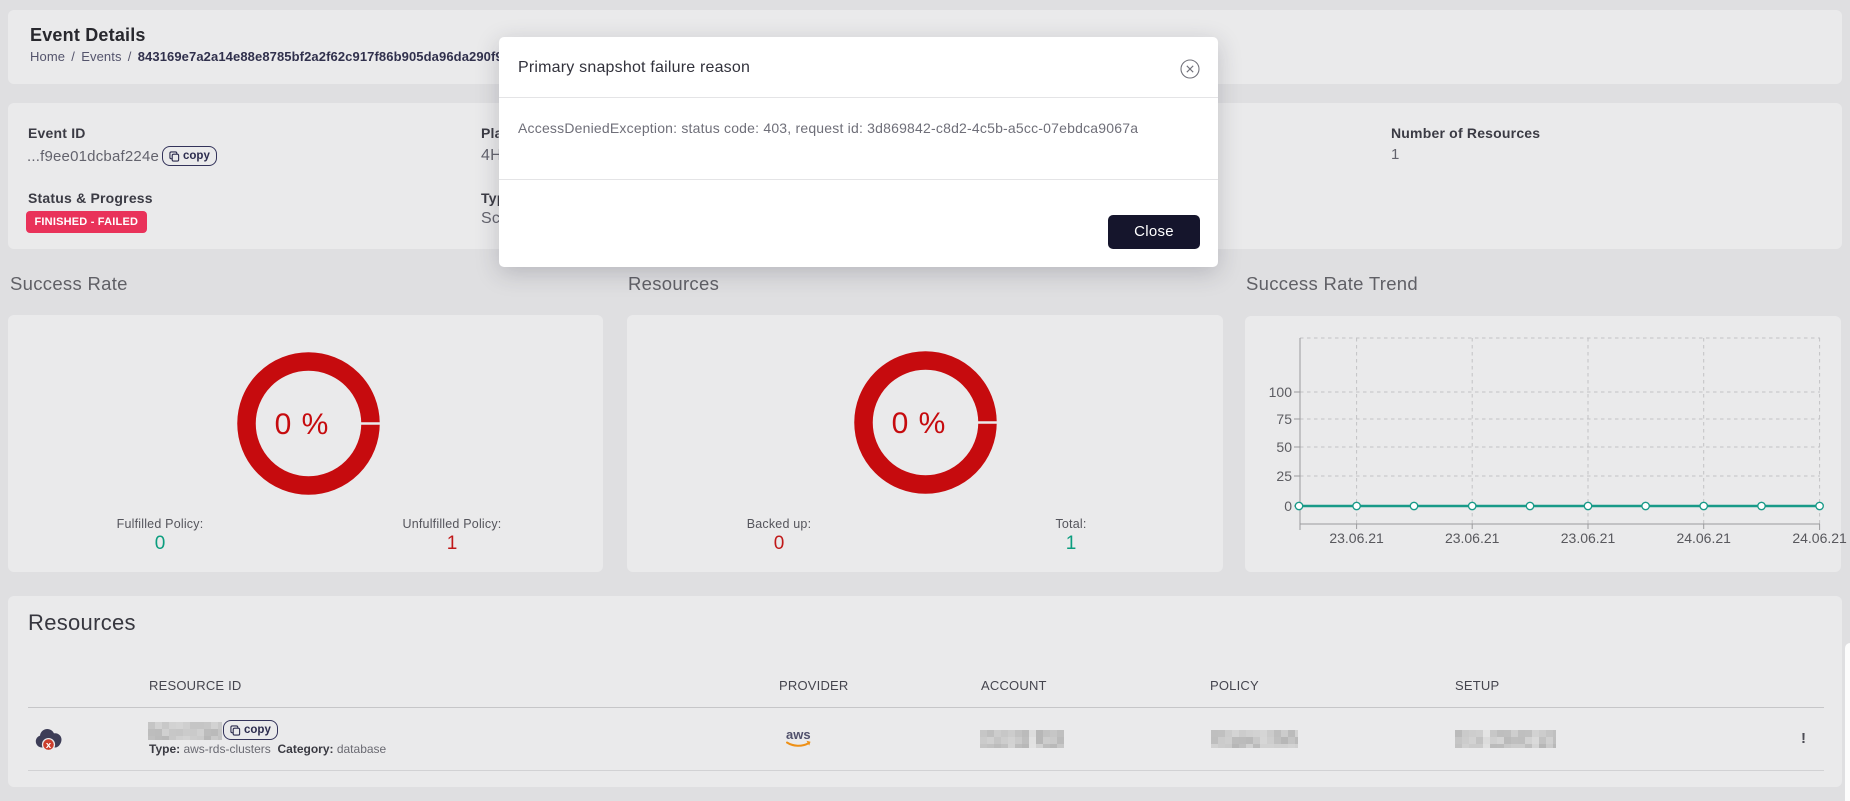 This screenshot has height=801, width=1850. Describe the element at coordinates (1284, 447) in the screenshot. I see `svg-text: 50` at that location.